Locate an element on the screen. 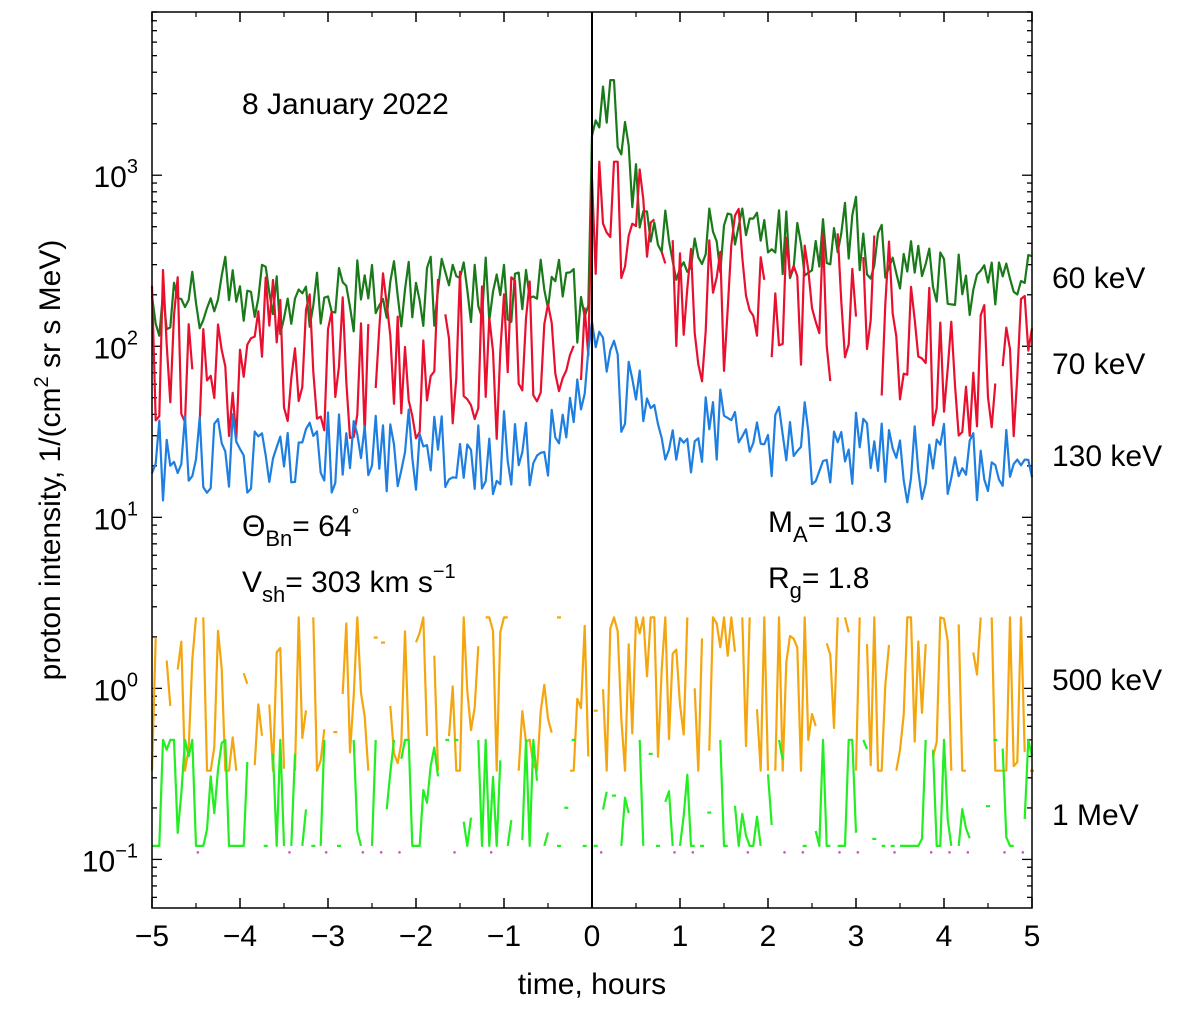 The image size is (1200, 1011). legend-label: 500 keV is located at coordinates (1107, 680).